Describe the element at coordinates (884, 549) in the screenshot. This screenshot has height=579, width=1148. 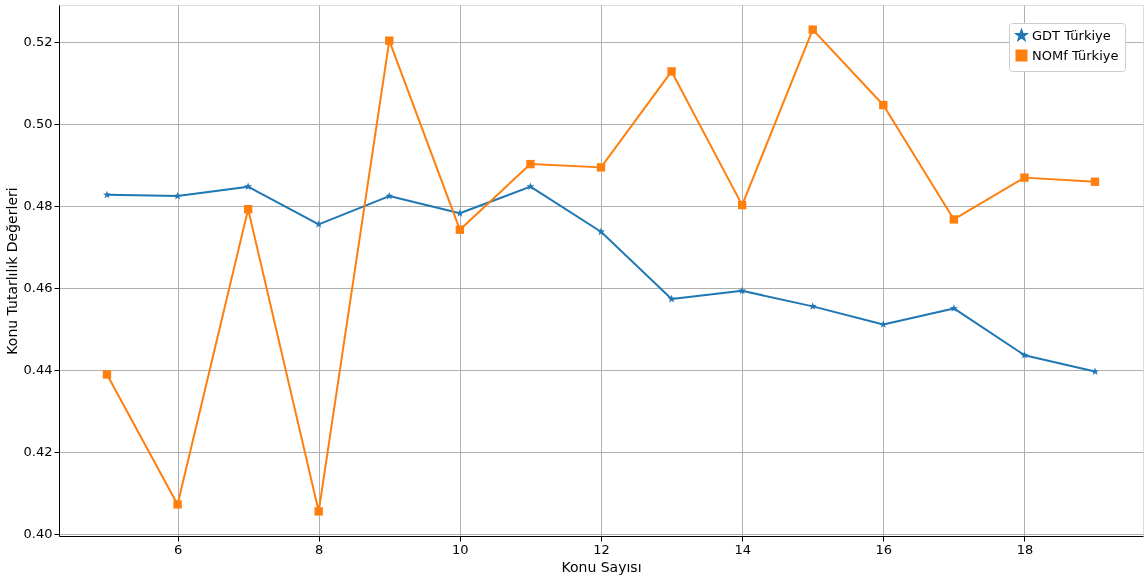
I see `x-tick-label: 16` at that location.